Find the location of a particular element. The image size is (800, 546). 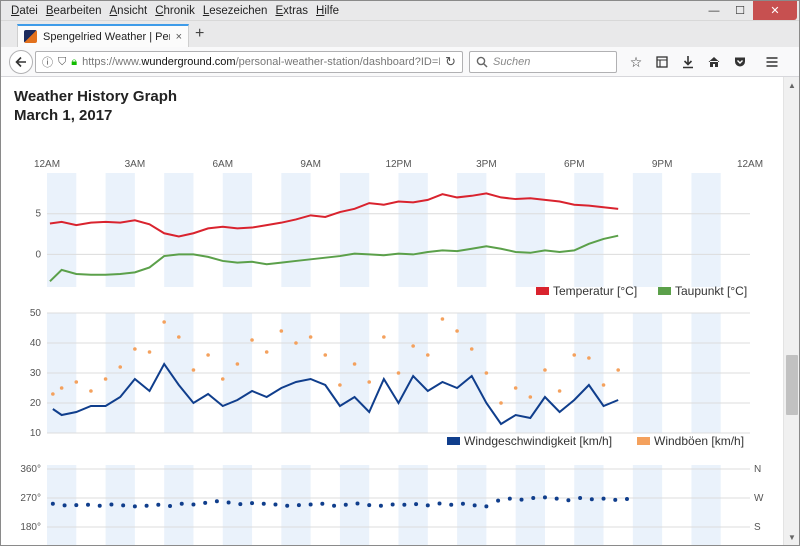

reload-icon: ↻ is located at coordinates (450, 61).